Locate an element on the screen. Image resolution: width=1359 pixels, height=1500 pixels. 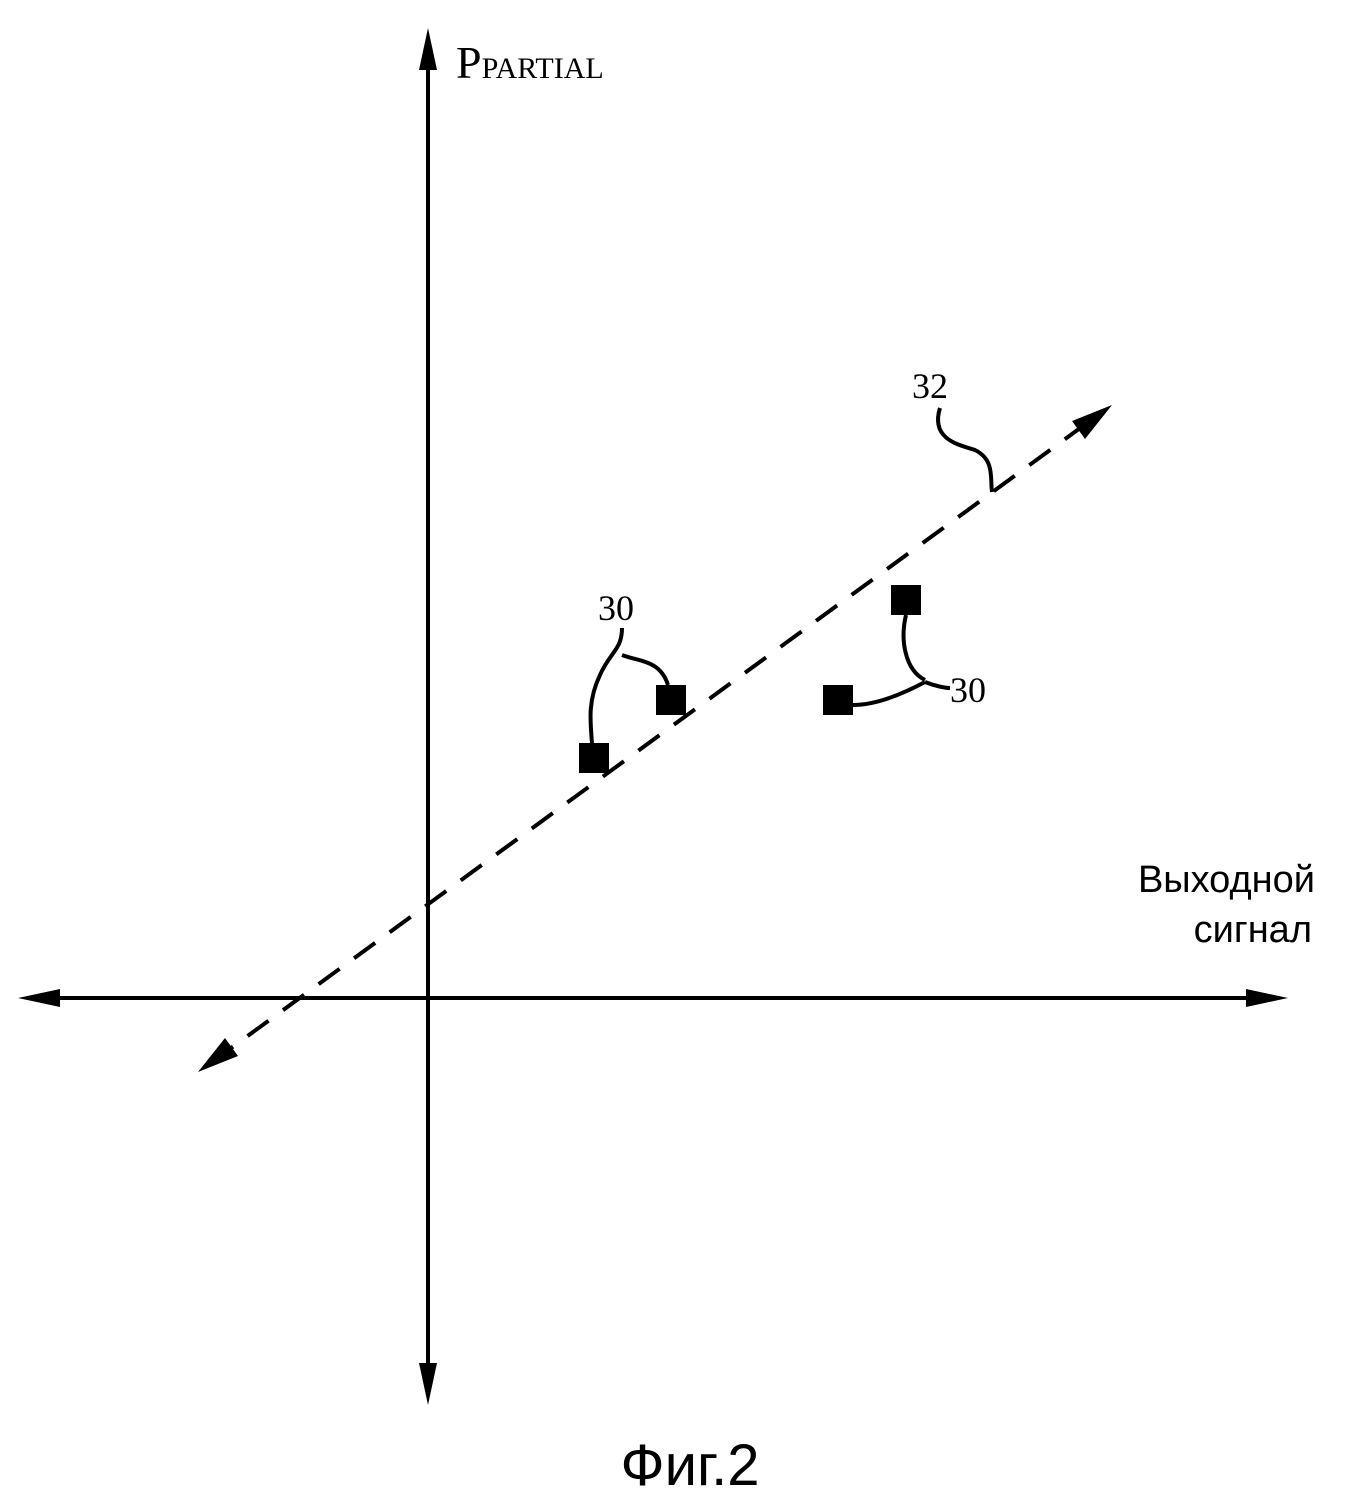
caption: Фиг.2 is located at coordinates (690, 1465).